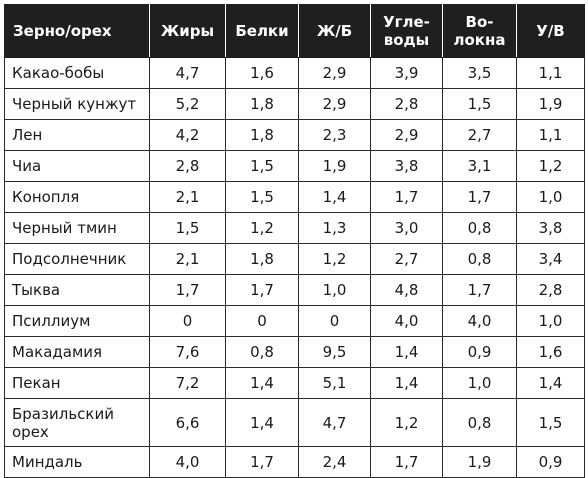 The height and width of the screenshot is (478, 588). Describe the element at coordinates (187, 290) in the screenshot. I see `fats-cell: 1,7` at that location.